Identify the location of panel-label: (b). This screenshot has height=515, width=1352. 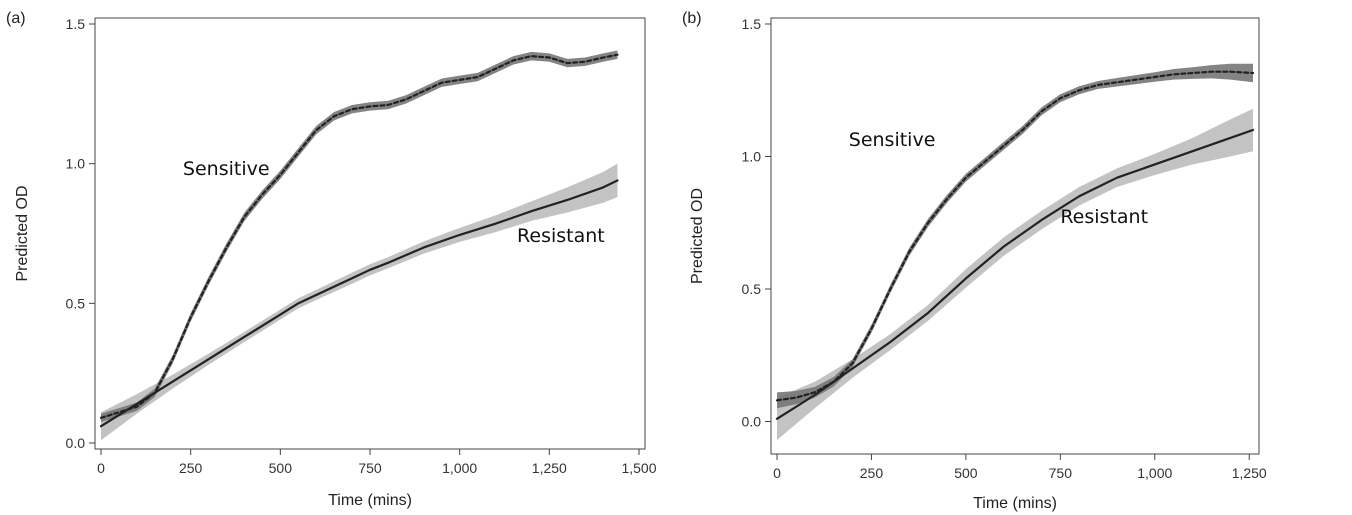
(692, 18).